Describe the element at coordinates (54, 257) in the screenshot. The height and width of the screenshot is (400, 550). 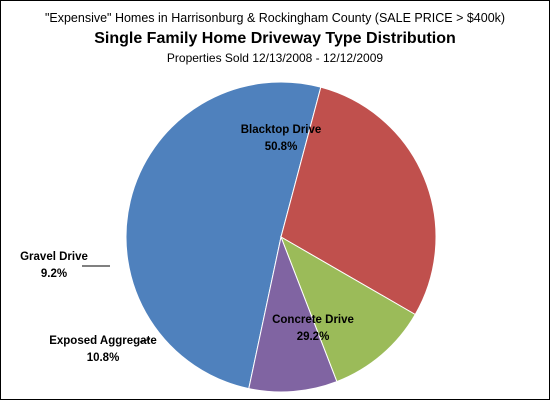
I see `slice-label: Gravel Drive` at that location.